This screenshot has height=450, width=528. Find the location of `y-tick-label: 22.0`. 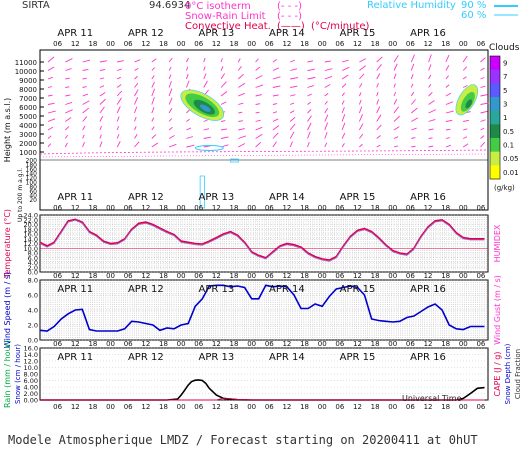

y-tick-label: 22.0 is located at coordinates (31, 220).